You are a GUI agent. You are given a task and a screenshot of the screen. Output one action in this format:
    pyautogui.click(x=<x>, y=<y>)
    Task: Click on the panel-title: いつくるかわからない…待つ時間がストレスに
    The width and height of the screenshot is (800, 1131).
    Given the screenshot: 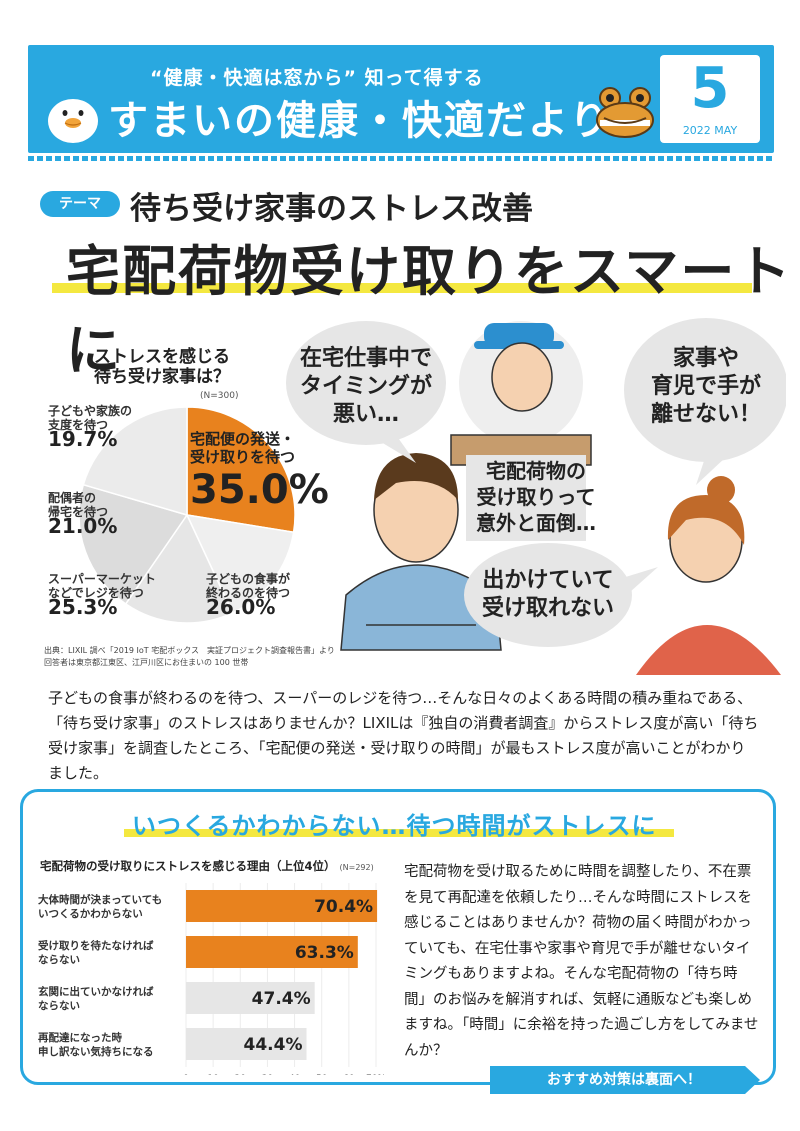 What is the action you would take?
    pyautogui.click(x=394, y=826)
    